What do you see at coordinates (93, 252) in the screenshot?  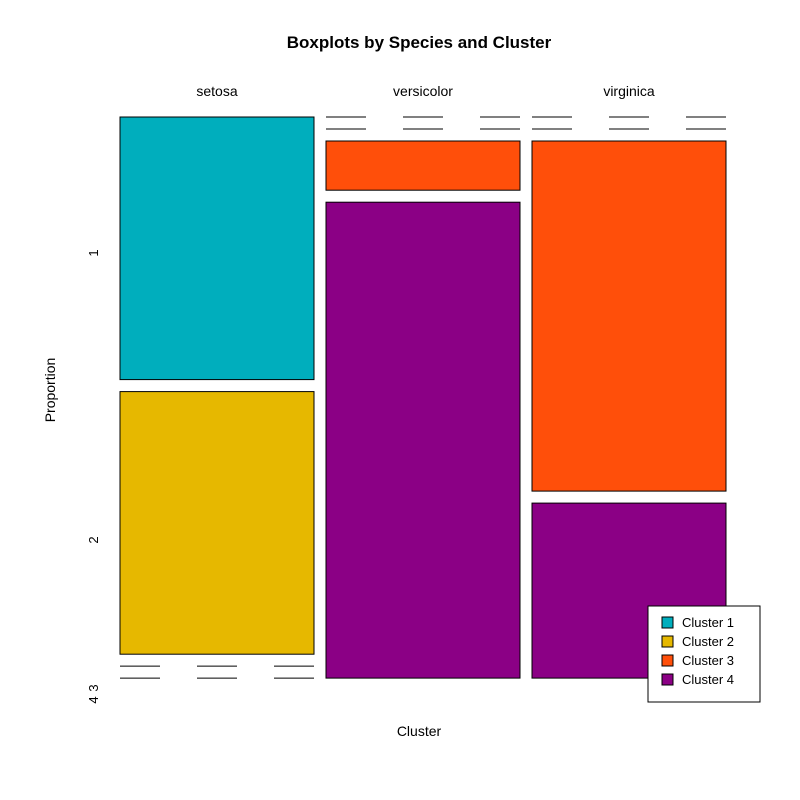 I see `y-tick-label-1: 1` at bounding box center [93, 252].